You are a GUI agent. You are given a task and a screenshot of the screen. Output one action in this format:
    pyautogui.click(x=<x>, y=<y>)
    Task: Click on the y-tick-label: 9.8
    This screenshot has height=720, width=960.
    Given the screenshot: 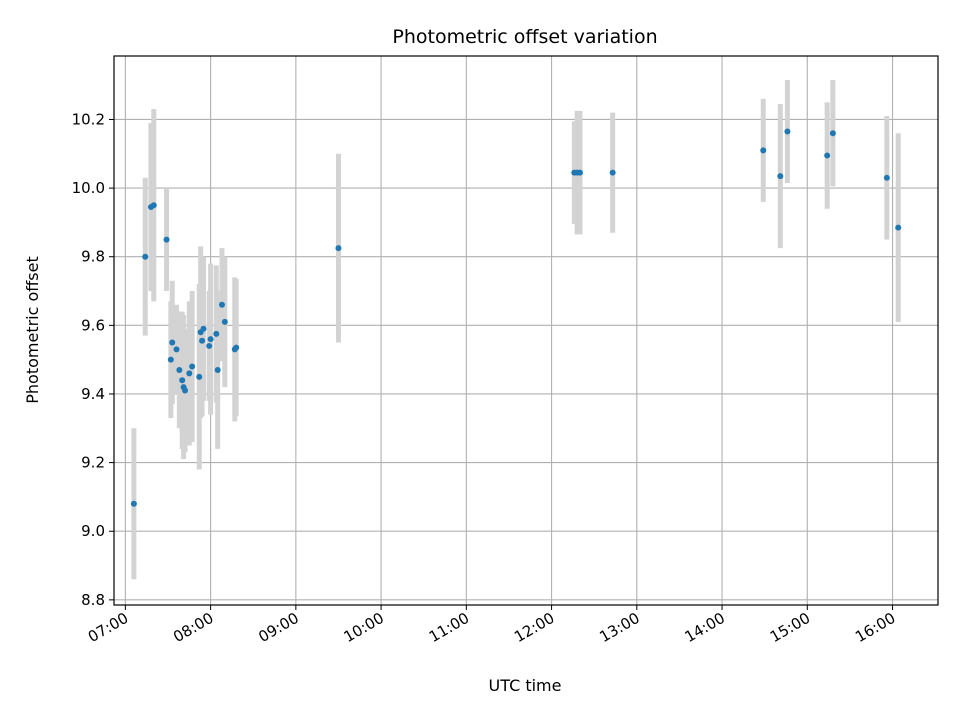 What is the action you would take?
    pyautogui.click(x=93, y=257)
    